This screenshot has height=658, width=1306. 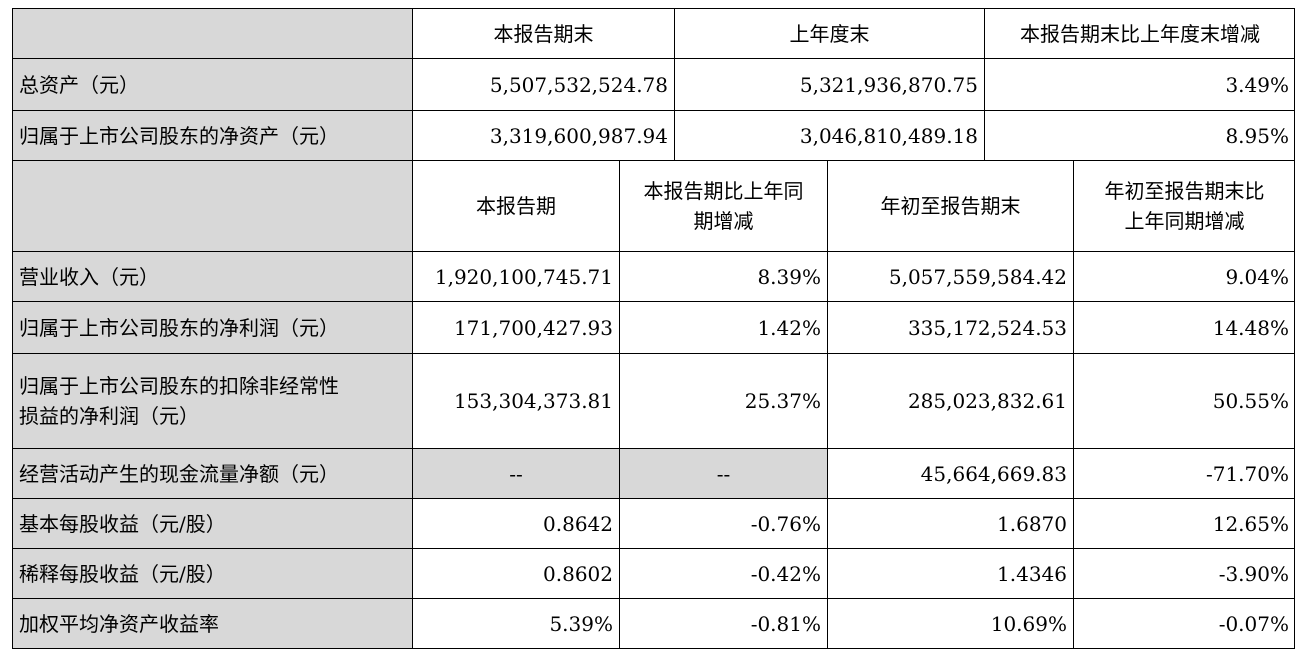 What do you see at coordinates (950, 400) in the screenshot?
I see `cell-adjusted-net-profit-ytd: 285,023,832.61` at bounding box center [950, 400].